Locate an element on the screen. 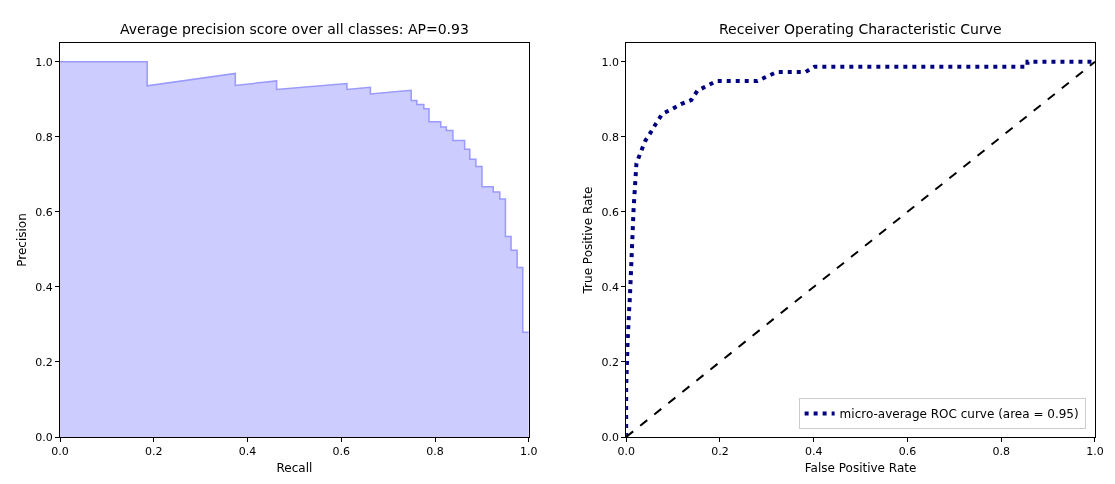 This screenshot has width=1115, height=484. legend-label: micro-average ROC curve (area = 0.95) is located at coordinates (959, 414).